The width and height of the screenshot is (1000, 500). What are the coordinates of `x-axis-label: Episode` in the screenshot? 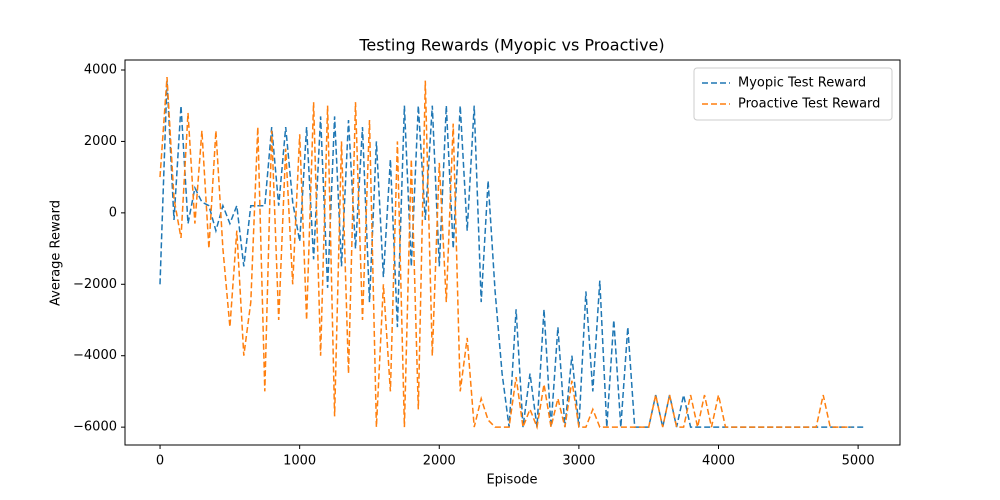 It's located at (511, 480).